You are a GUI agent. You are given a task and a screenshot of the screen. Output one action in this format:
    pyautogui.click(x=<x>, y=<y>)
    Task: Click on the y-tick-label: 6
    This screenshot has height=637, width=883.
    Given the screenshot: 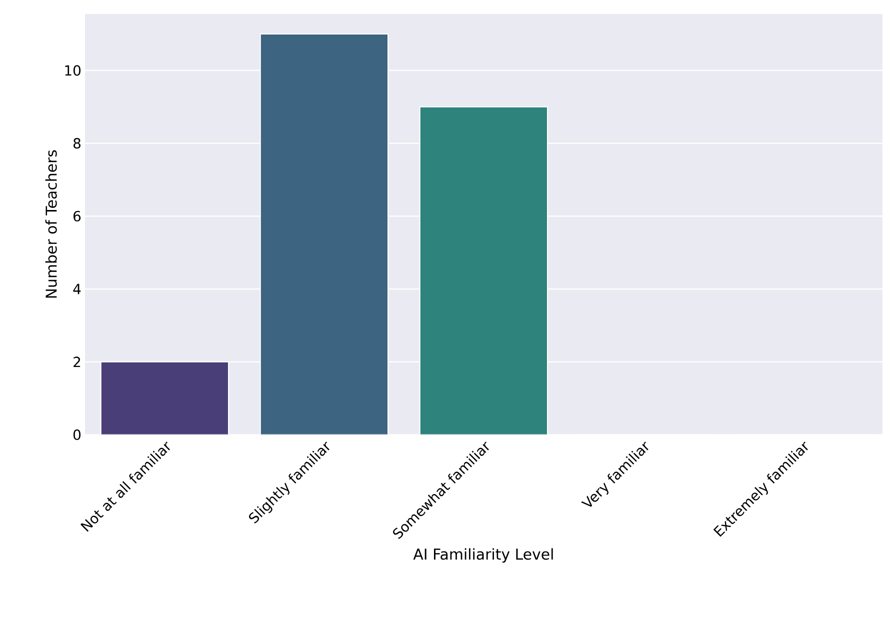 What is the action you would take?
    pyautogui.click(x=77, y=216)
    